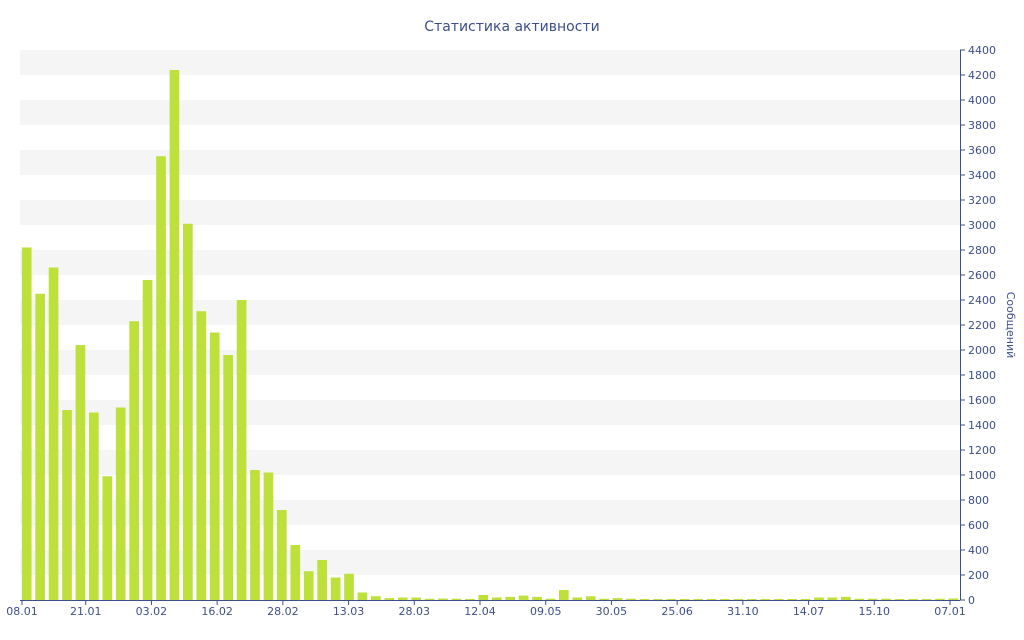  I want to click on x-tick-label: 07.01, so click(950, 611).